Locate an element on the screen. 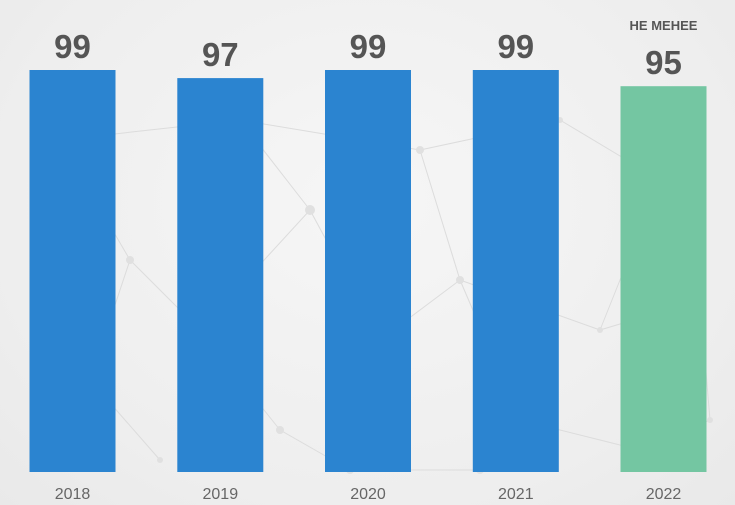 The image size is (735, 505). value-label-2020: 99 is located at coordinates (368, 46).